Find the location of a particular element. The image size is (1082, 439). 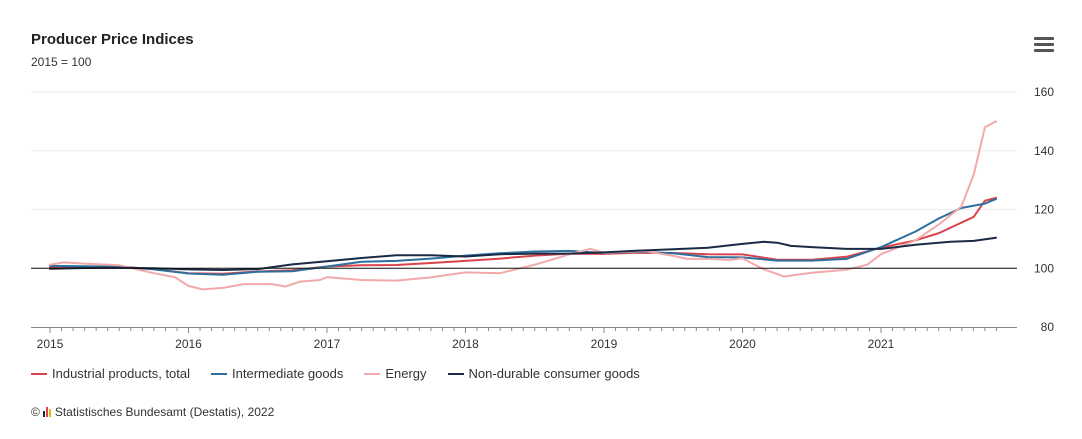

copyright-symbol: © is located at coordinates (35, 412).